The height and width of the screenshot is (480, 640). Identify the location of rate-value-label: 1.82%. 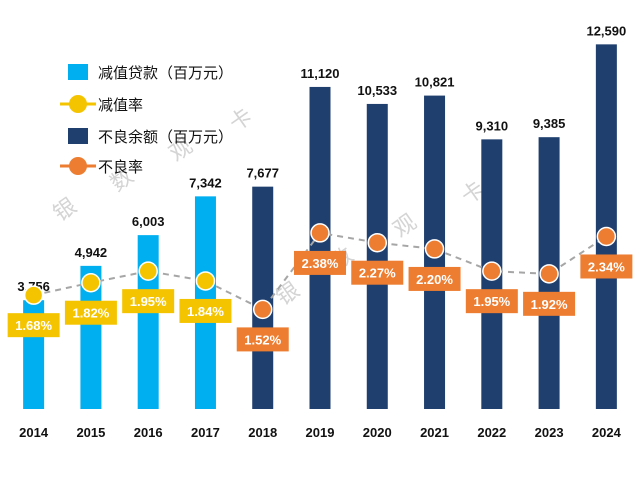
(90, 313).